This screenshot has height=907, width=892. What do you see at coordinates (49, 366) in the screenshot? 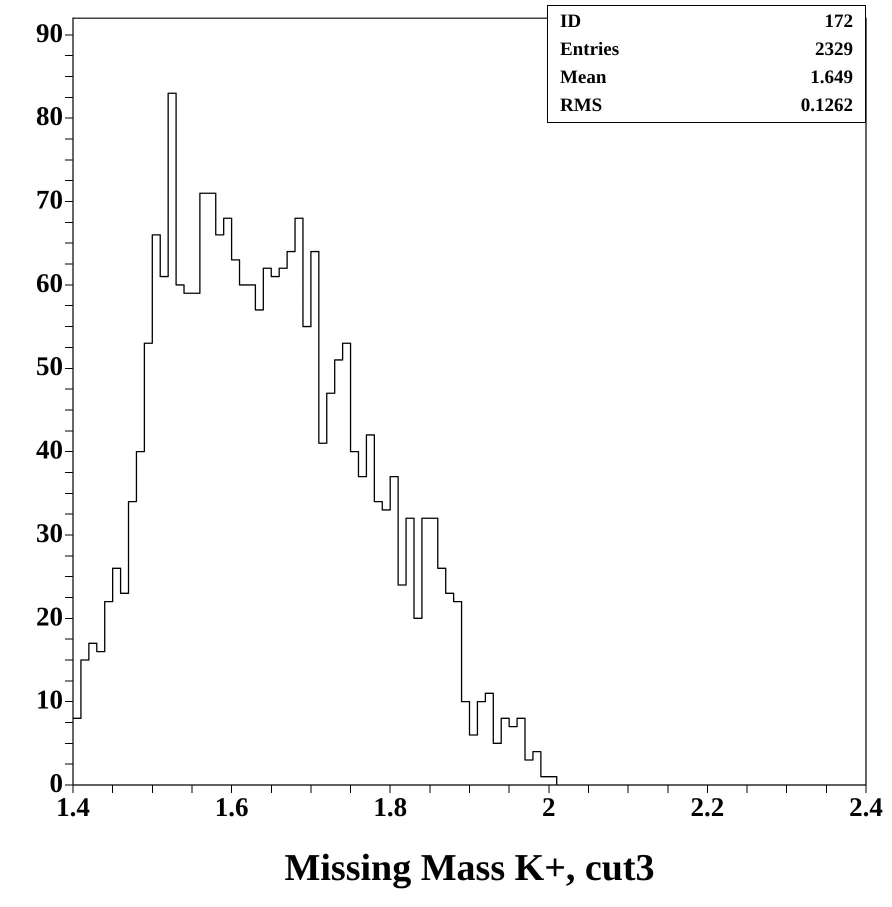
I see `y-tick-label: 50` at bounding box center [49, 366].